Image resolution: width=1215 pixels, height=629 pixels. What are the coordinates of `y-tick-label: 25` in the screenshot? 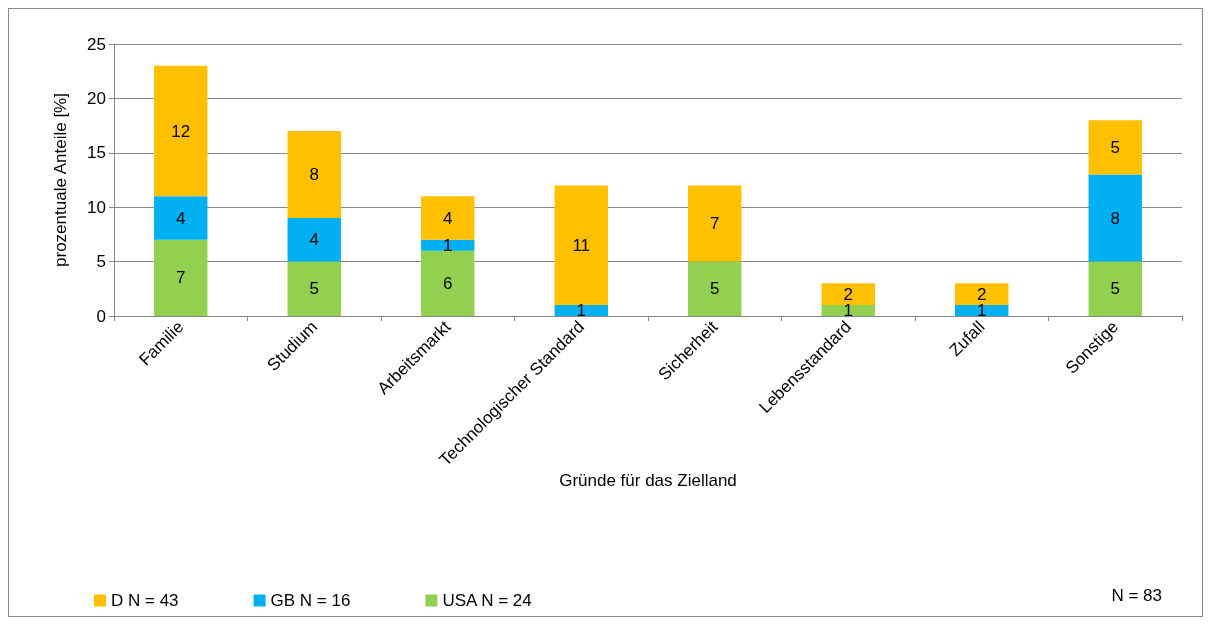 It's located at (96, 44).